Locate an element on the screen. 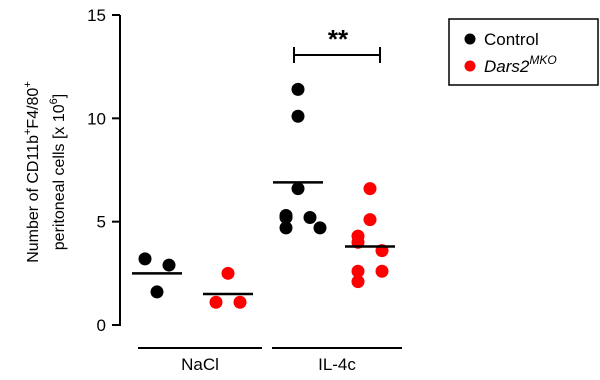  ylabel-part: ] is located at coordinates (59, 96).